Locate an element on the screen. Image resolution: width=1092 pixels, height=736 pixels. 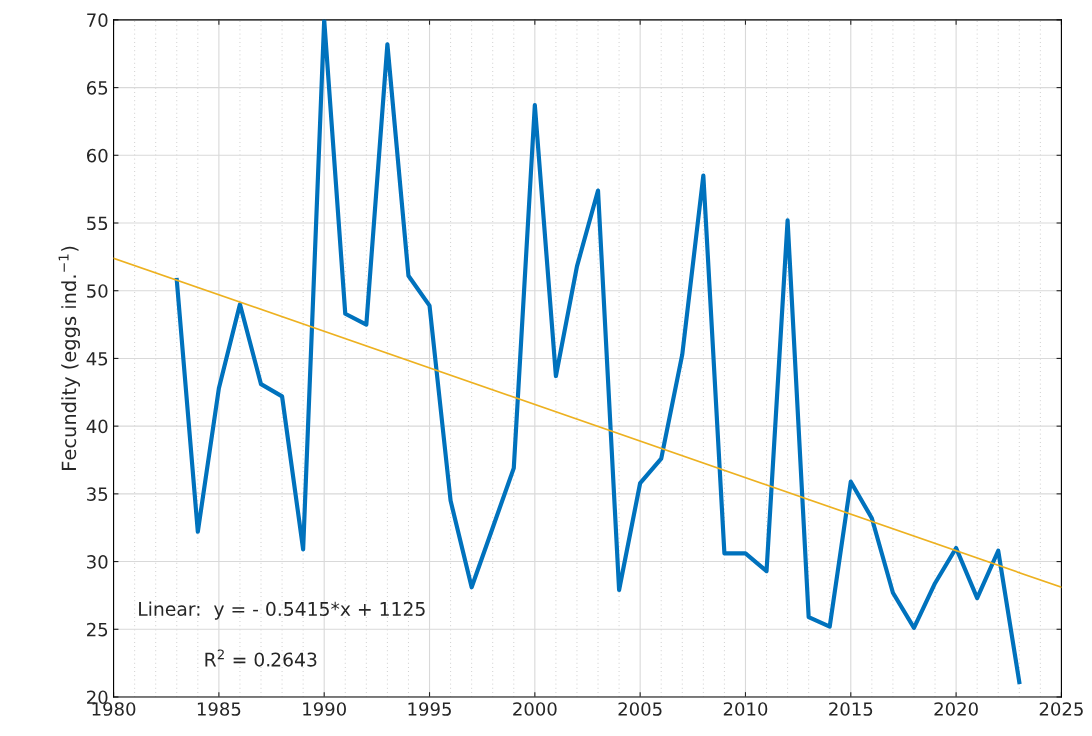
y-axis-title: Fecundity (eggs ind.$^{−1}$) is located at coordinates (69, 358).